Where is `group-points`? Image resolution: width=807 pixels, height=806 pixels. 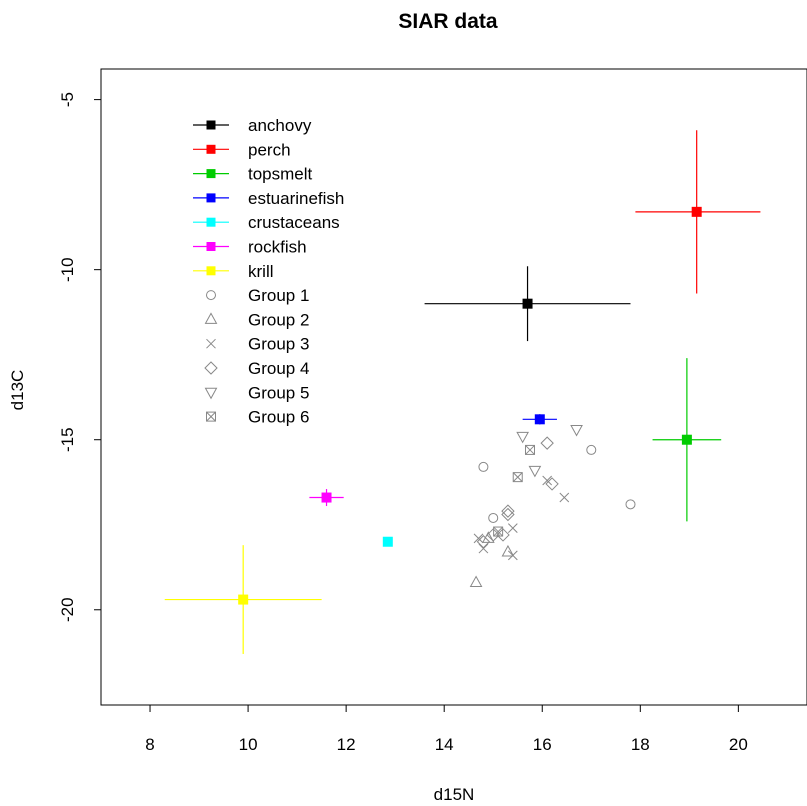
group-points is located at coordinates (552, 506).